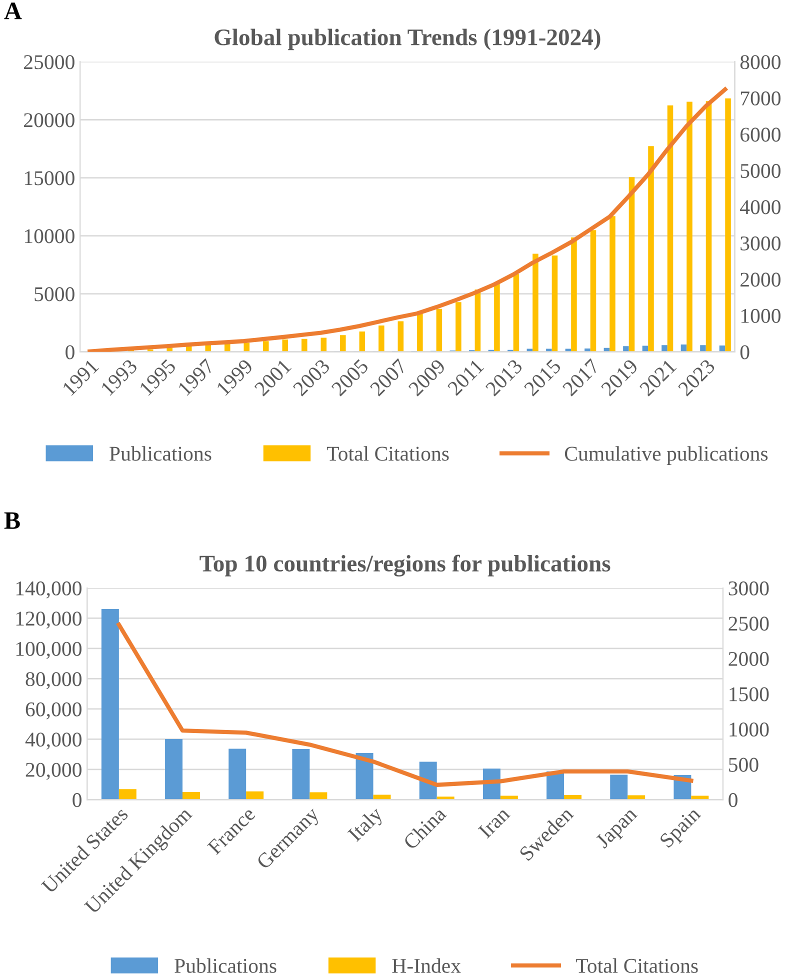  Describe the element at coordinates (760, 207) in the screenshot. I see `y2-tick-label: 4000` at that location.